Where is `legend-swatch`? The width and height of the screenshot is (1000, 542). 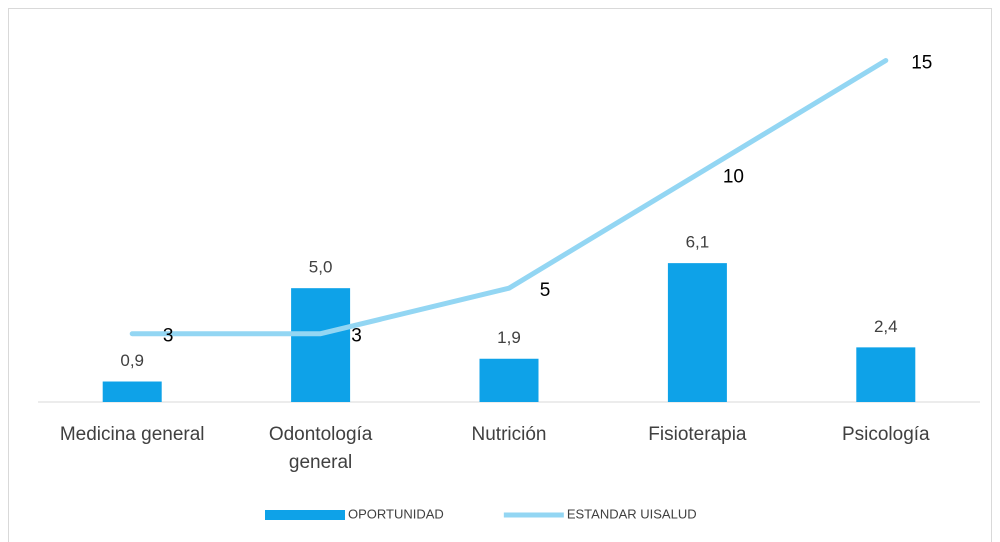
legend-swatch is located at coordinates (305, 515).